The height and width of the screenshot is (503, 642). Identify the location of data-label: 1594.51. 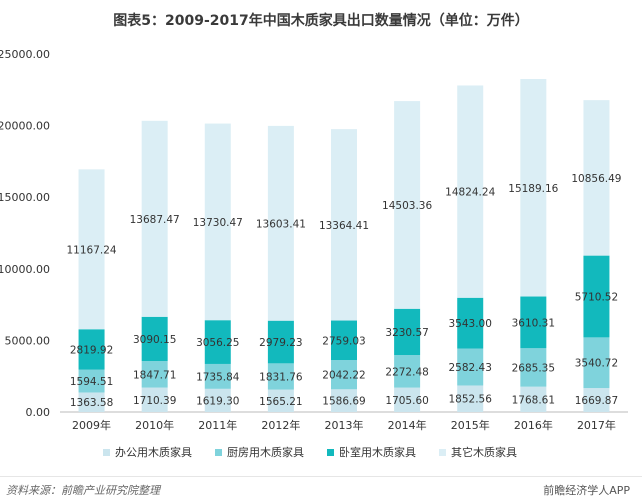
(91, 382).